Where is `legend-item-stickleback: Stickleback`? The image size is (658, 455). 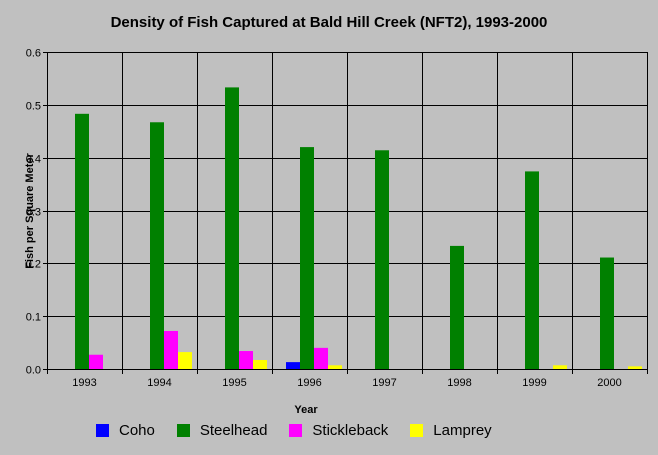
legend-item-stickleback: Stickleback is located at coordinates (338, 430).